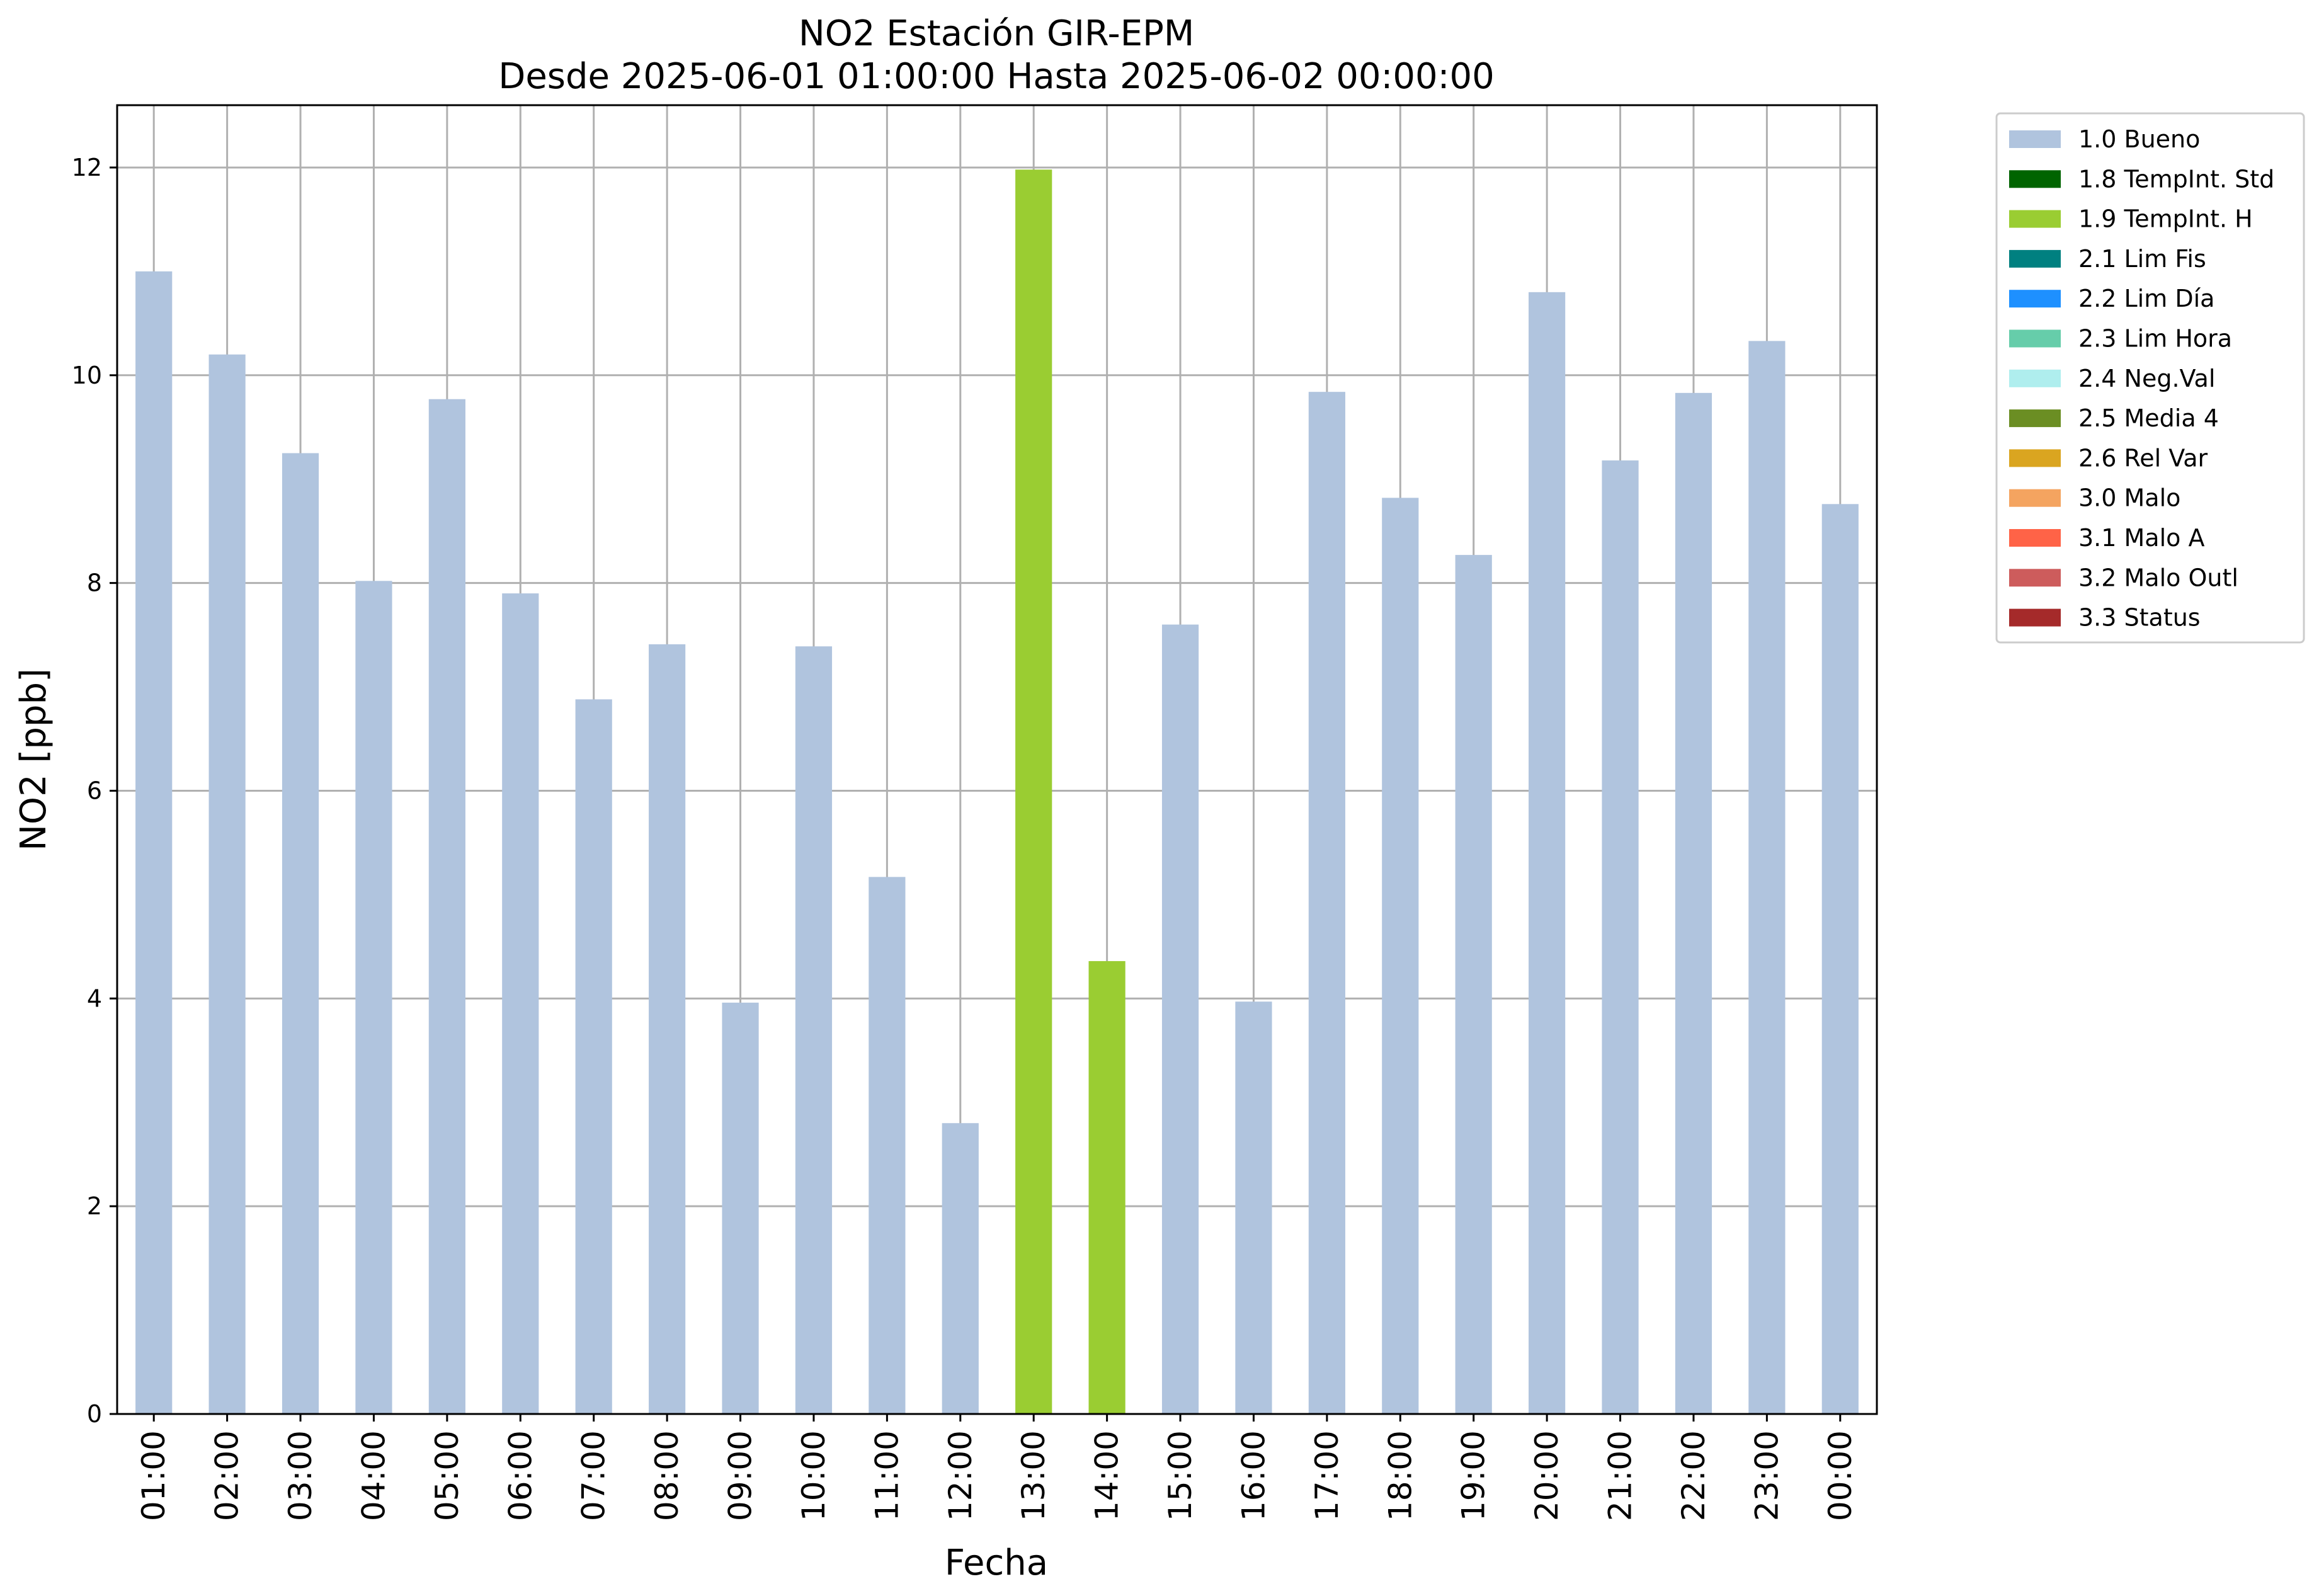 This screenshot has height=1596, width=2319. I want to click on legend-label: 1.0 Bueno, so click(2139, 139).